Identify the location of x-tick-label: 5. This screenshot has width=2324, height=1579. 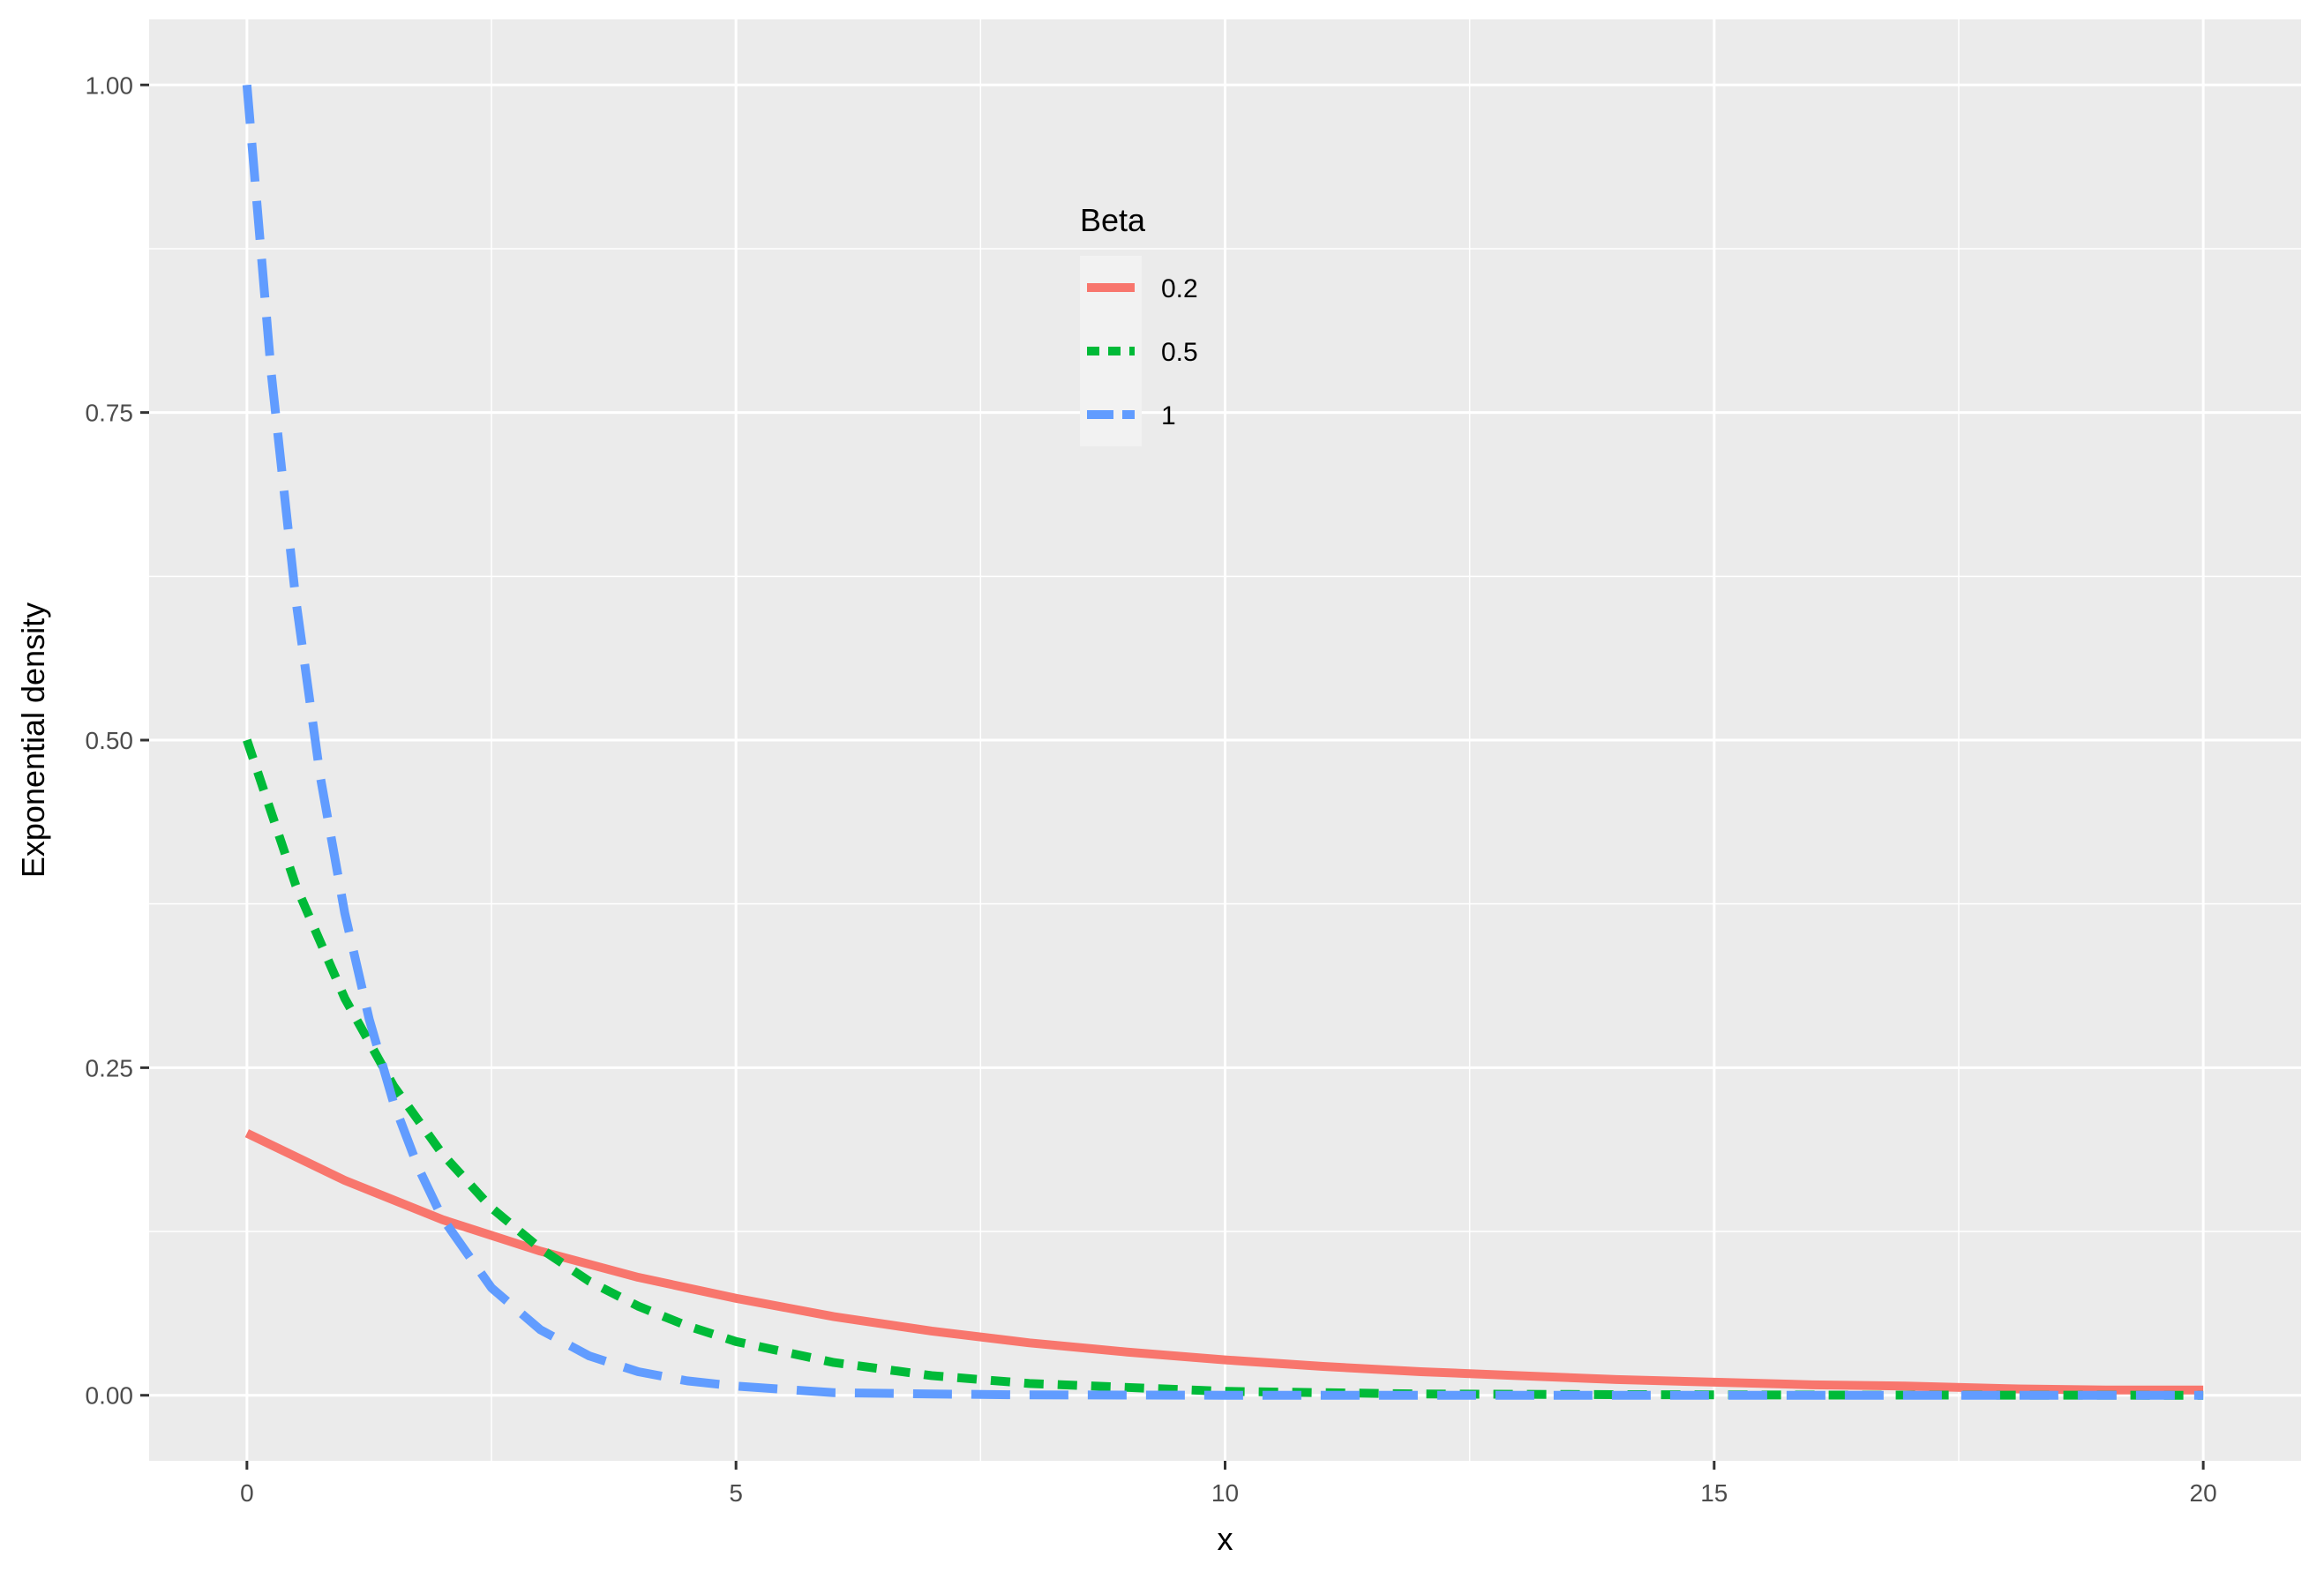
(736, 1493).